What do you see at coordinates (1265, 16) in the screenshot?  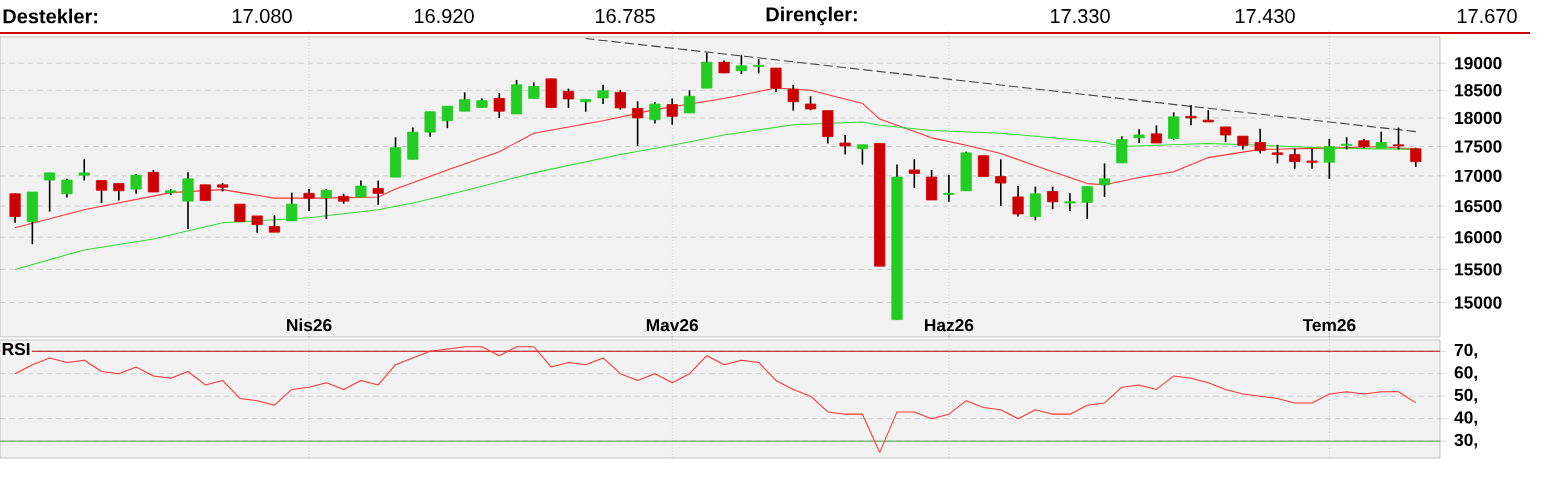 I see `text: 17.430` at bounding box center [1265, 16].